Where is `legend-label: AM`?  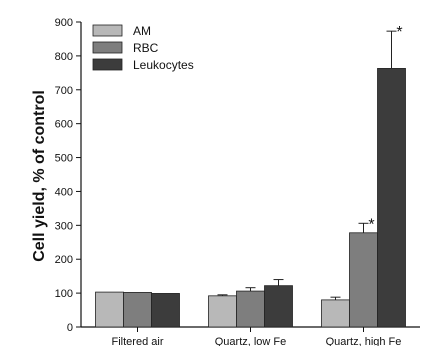 legend-label: AM is located at coordinates (142, 31).